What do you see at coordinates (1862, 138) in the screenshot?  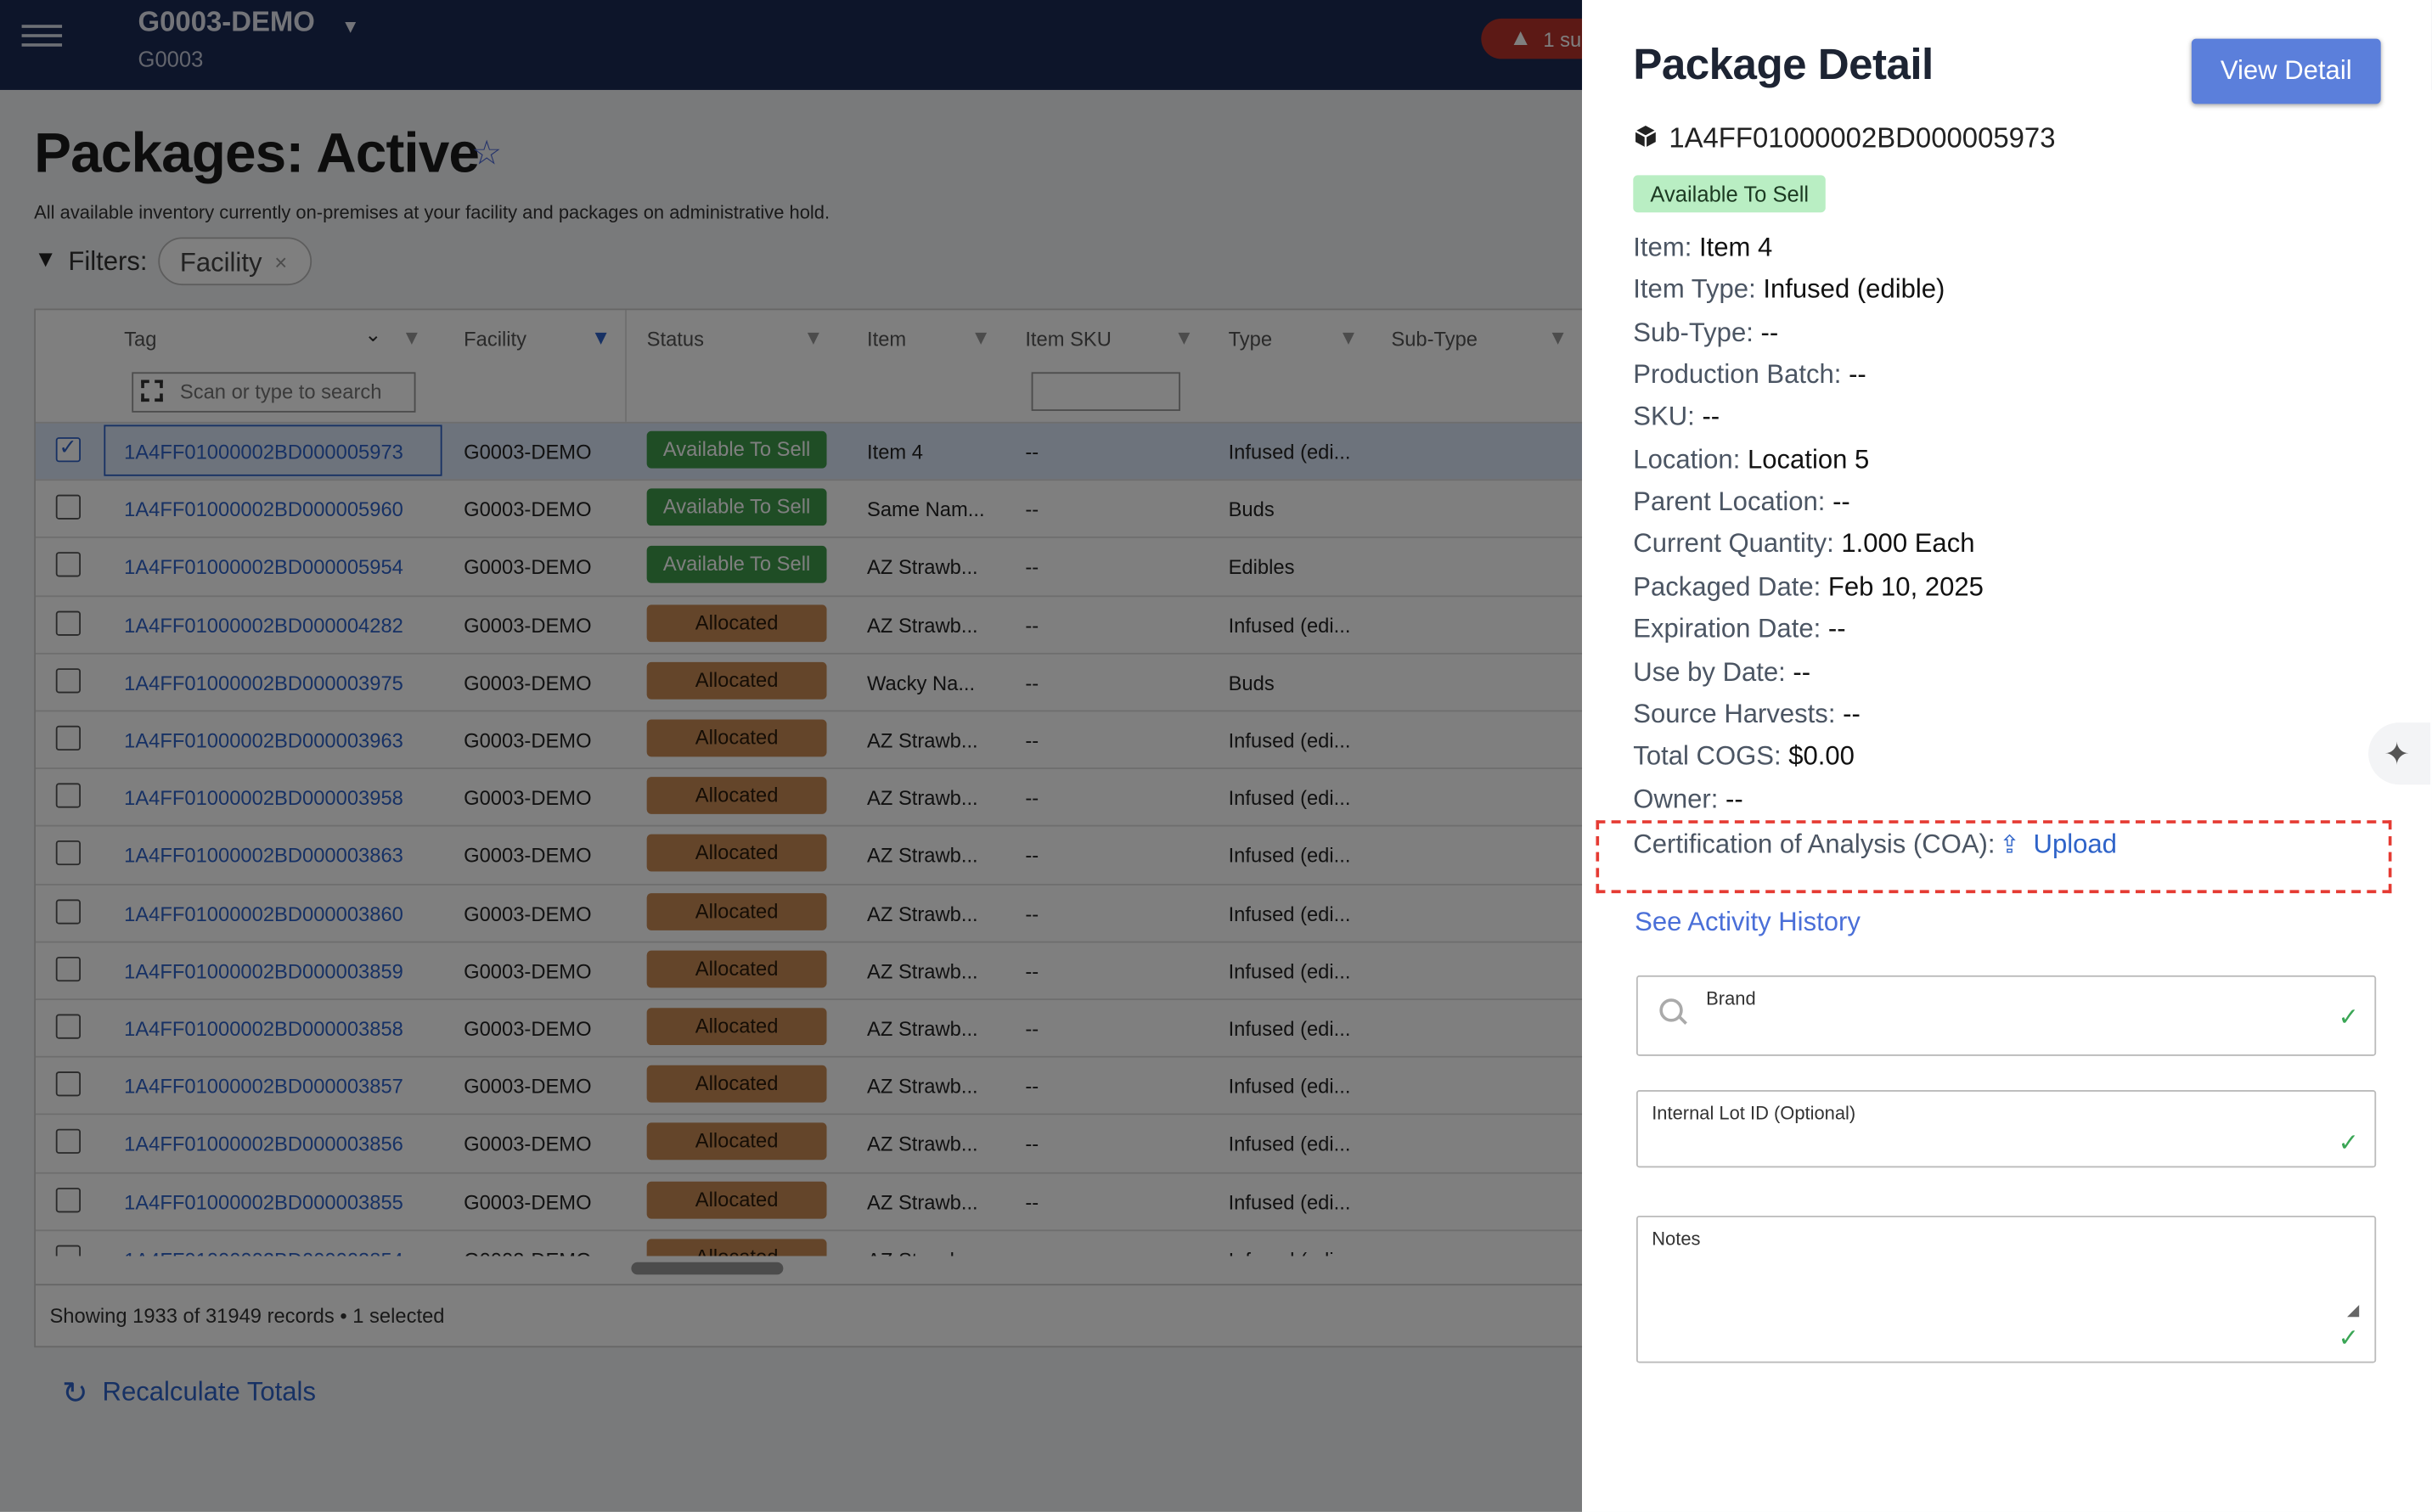 I see `package-tag: 1A4FF01000002BD000005973` at bounding box center [1862, 138].